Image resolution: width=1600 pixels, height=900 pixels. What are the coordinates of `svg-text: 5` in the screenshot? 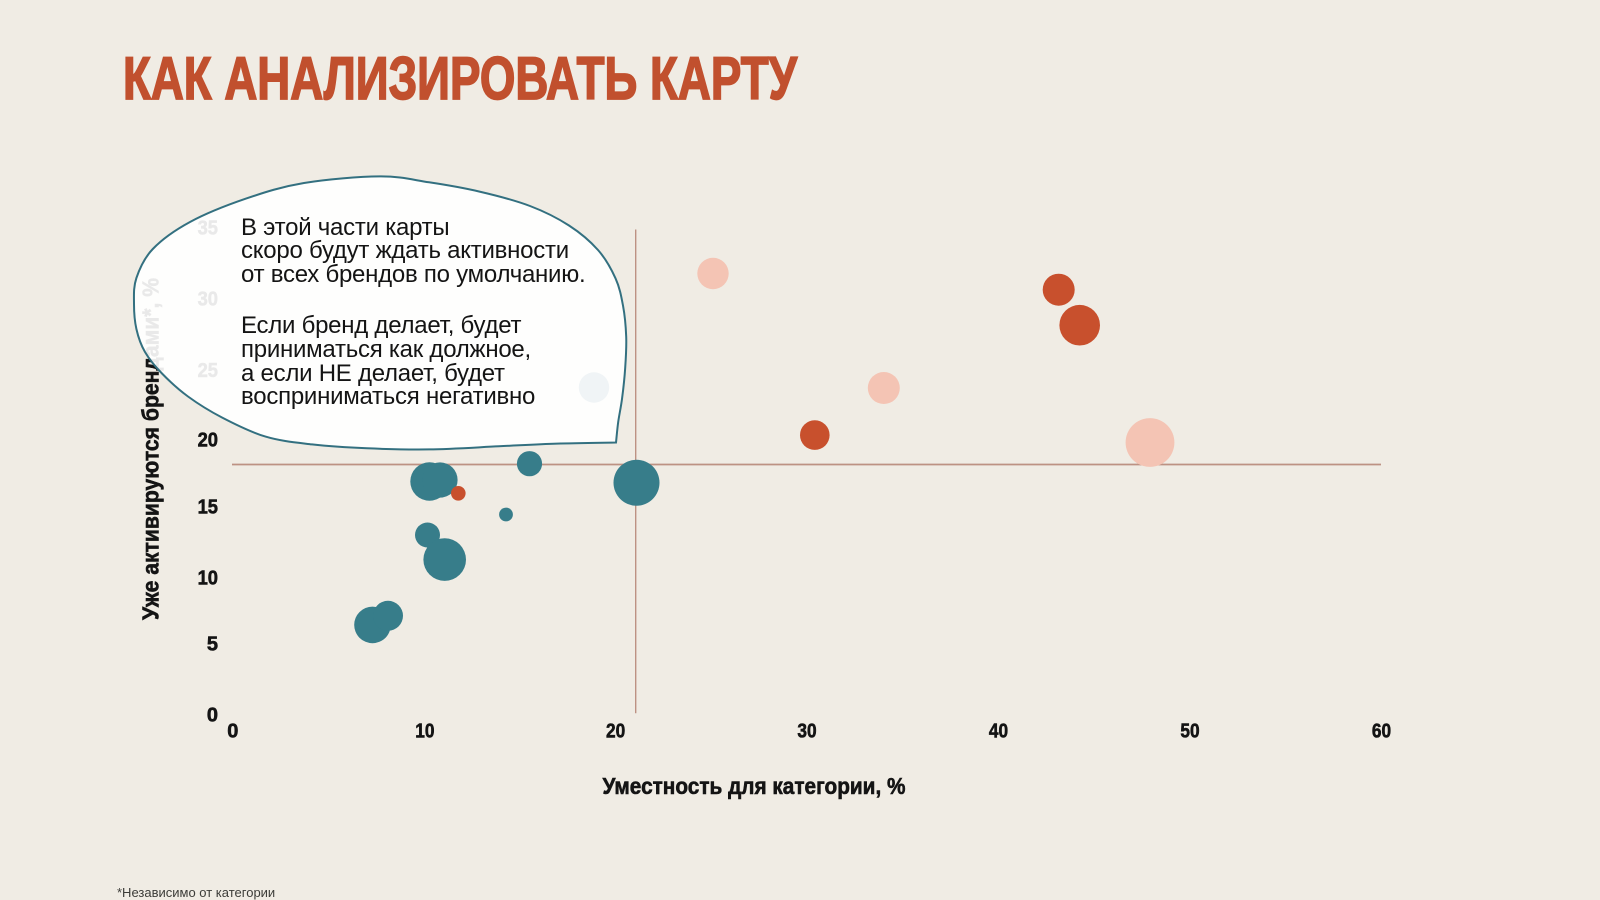 It's located at (212, 645).